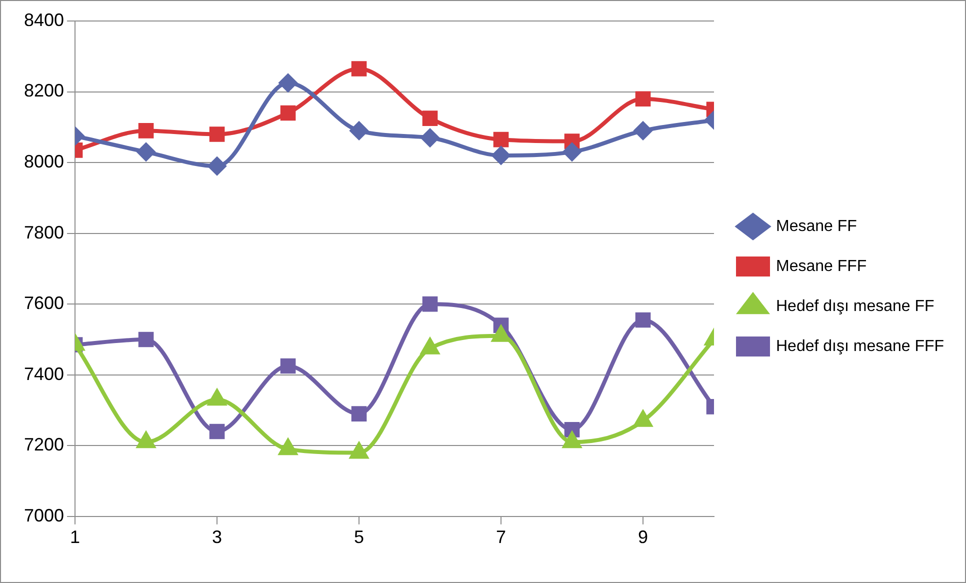  What do you see at coordinates (860, 346) in the screenshot?
I see `legend-label: Hedef dışı mesane FFF` at bounding box center [860, 346].